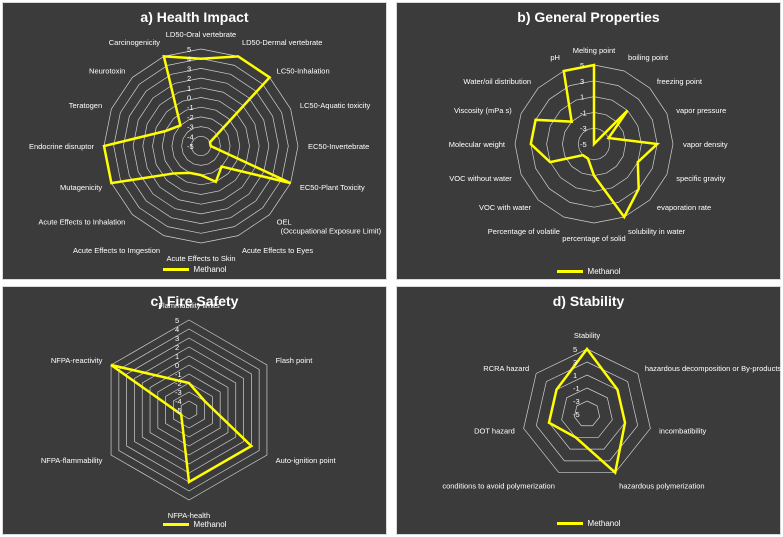 This screenshot has height=537, width=783. What do you see at coordinates (593, 238) in the screenshot?
I see `category-label: percentage of solid` at bounding box center [593, 238].